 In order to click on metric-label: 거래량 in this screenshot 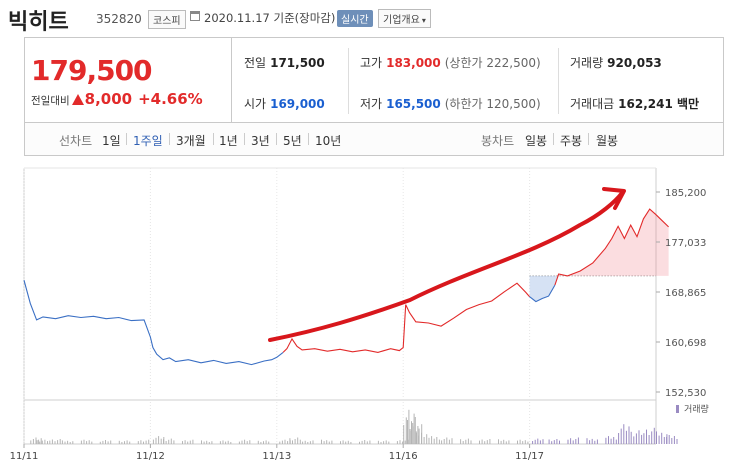, I will do `click(587, 63)`.